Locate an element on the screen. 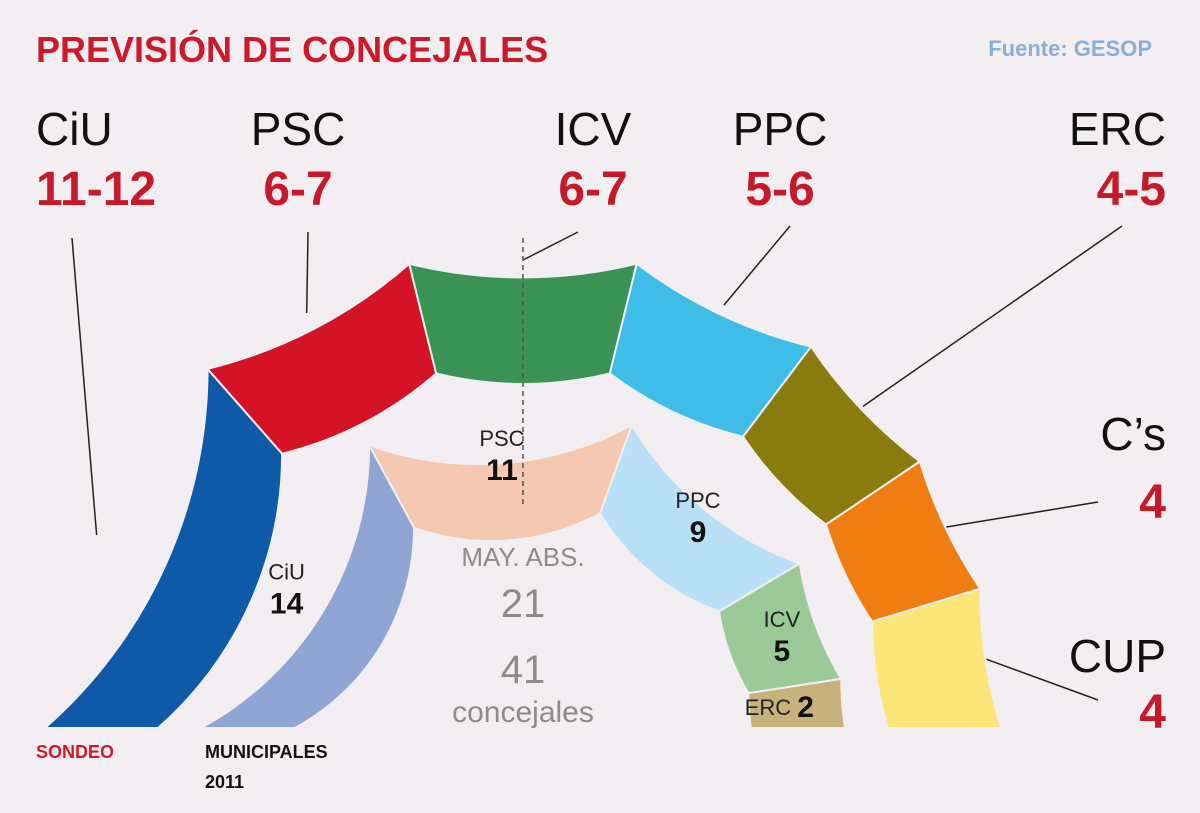  leader-line-erc is located at coordinates (992, 316).